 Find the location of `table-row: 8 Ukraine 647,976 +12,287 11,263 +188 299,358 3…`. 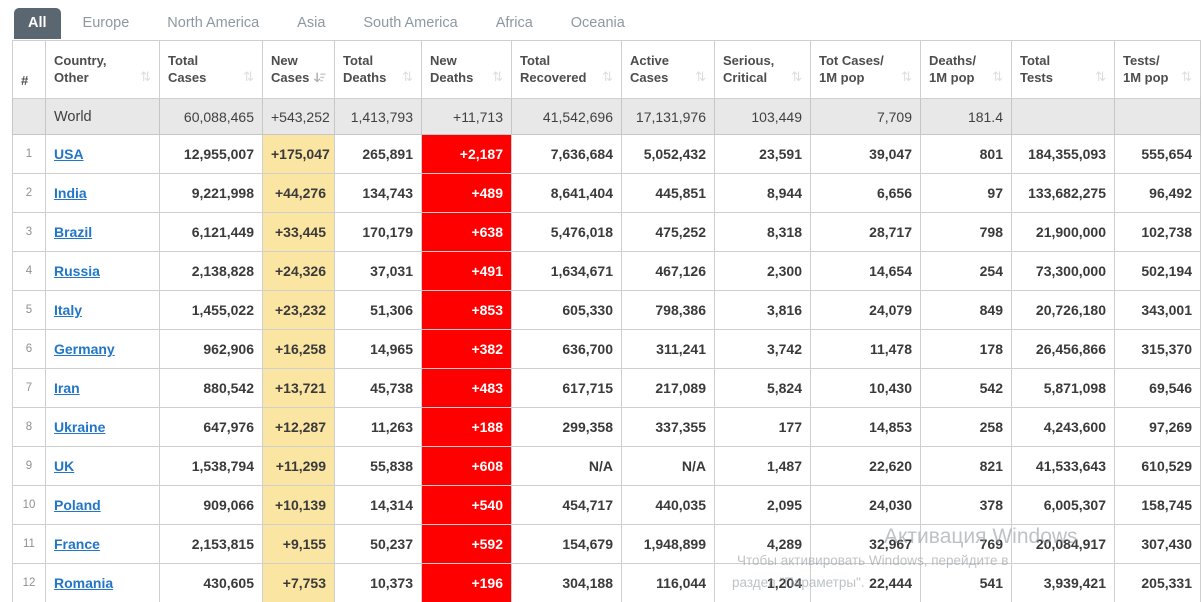

table-row: 8 Ukraine 647,976 +12,287 11,263 +188 299,358 3… is located at coordinates (606, 427).